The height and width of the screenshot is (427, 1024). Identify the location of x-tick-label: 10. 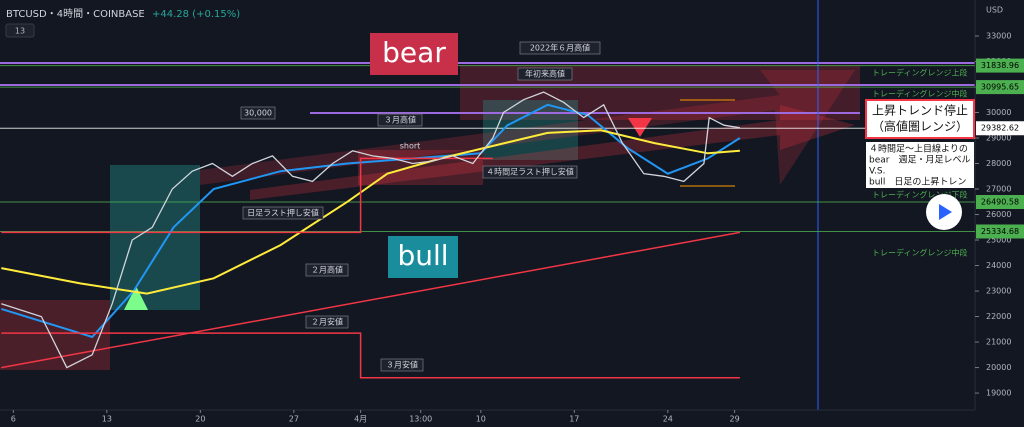
(481, 419).